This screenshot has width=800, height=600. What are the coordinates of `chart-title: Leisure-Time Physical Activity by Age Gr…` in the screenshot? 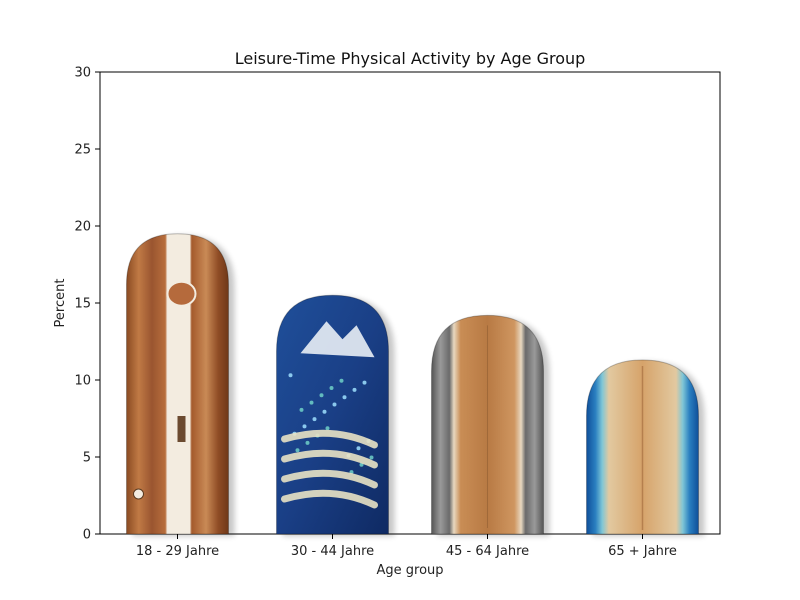 It's located at (410, 58).